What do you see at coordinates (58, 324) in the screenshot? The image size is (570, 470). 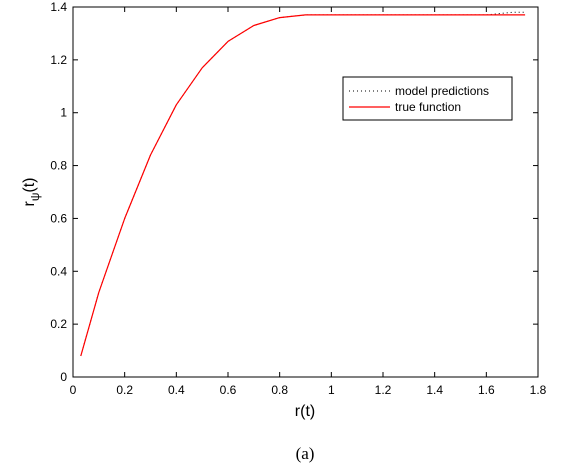 I see `y-tick-label: 0.2` at bounding box center [58, 324].